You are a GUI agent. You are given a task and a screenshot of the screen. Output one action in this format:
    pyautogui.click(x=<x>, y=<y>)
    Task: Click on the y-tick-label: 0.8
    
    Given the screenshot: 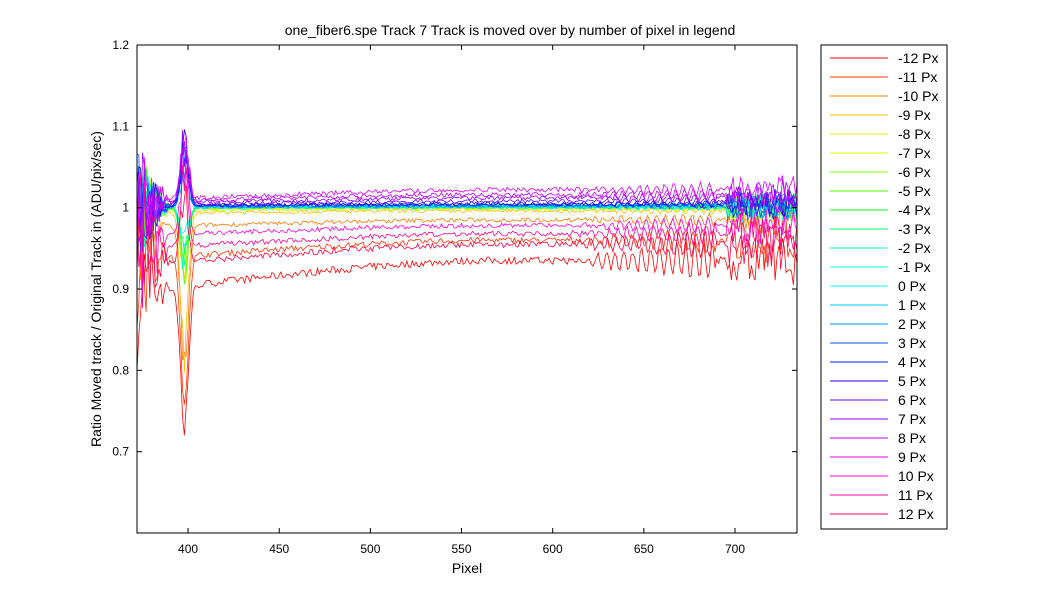 What is the action you would take?
    pyautogui.click(x=120, y=370)
    